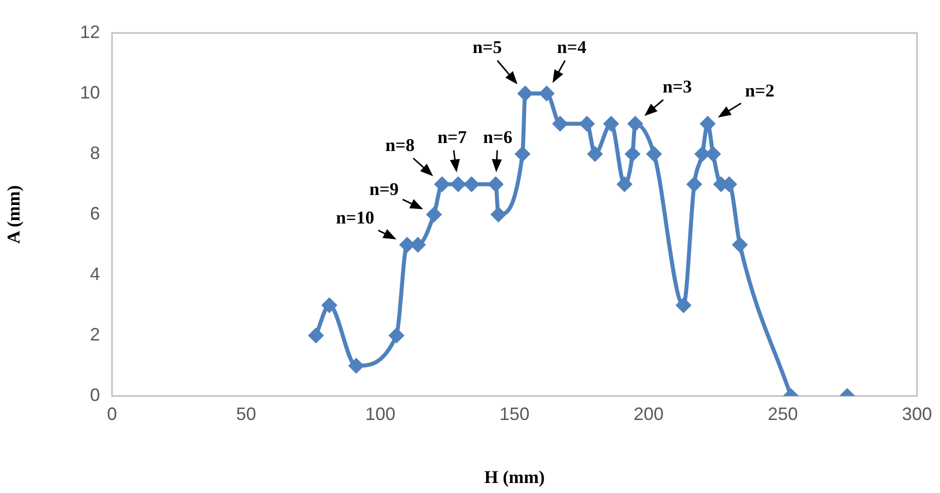 The height and width of the screenshot is (493, 940). I want to click on y-tick-label: 6, so click(95, 213).